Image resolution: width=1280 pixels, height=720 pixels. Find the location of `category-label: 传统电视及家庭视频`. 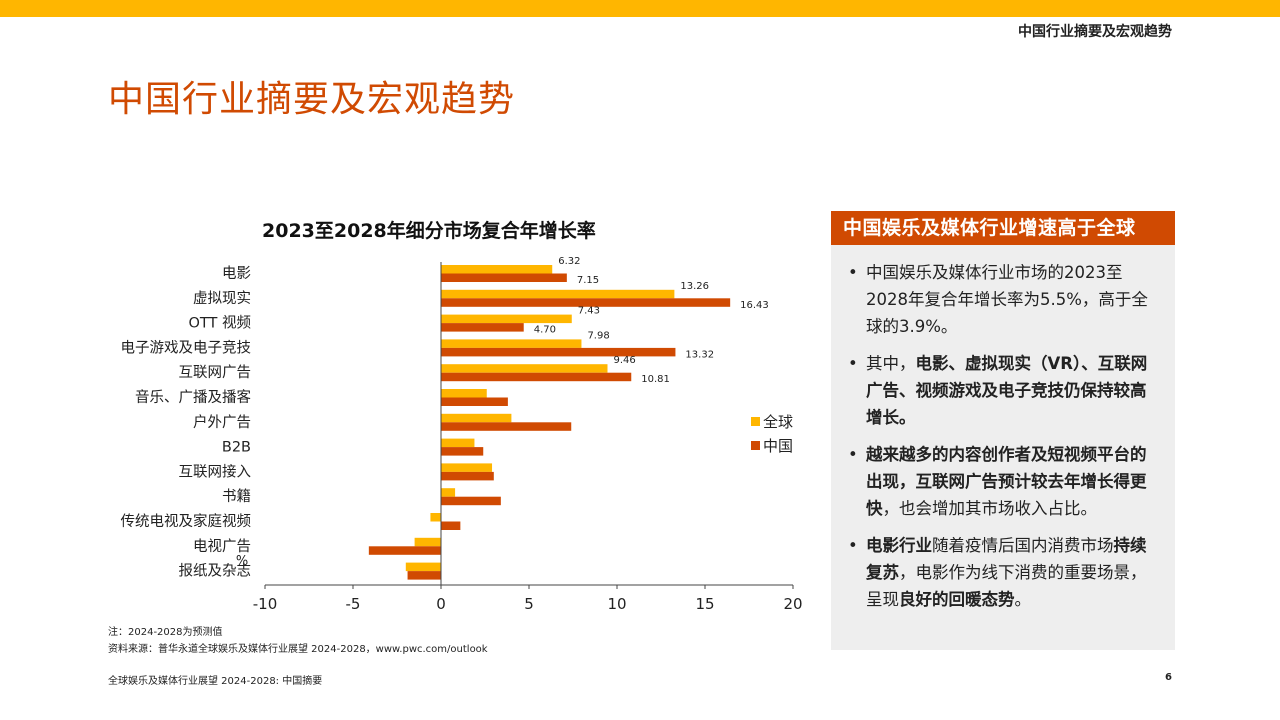

category-label: 传统电视及家庭视频 is located at coordinates (186, 521).